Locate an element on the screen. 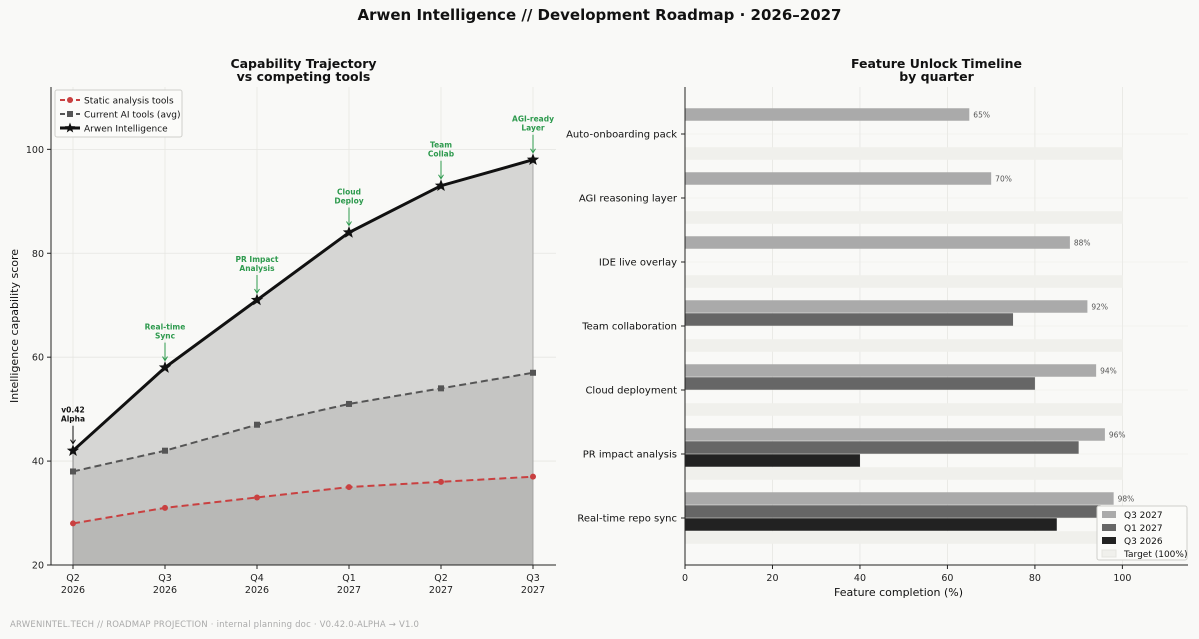 The image size is (1199, 639). annotation-label: Team is located at coordinates (441, 145).